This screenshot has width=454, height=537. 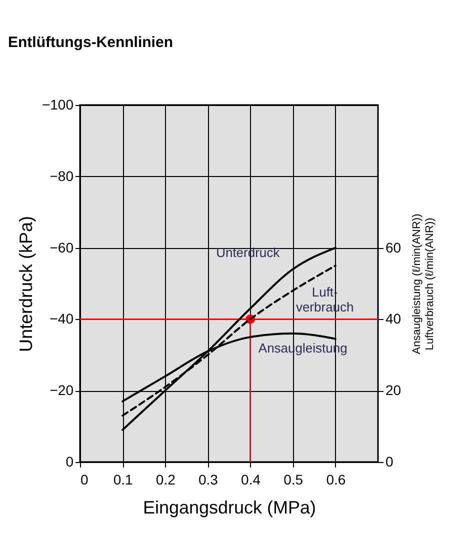 I want to click on y-tick-label: −20, so click(x=62, y=390).